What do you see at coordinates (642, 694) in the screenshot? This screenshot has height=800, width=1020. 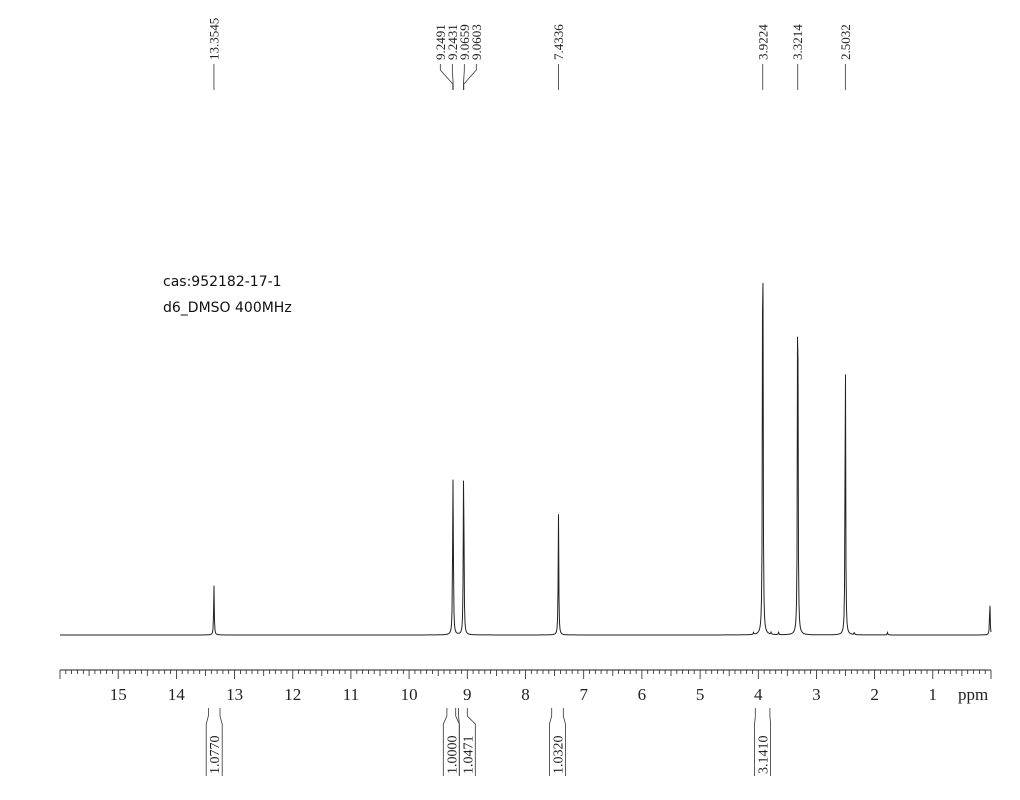 I see `x-tick-label: 6` at bounding box center [642, 694].